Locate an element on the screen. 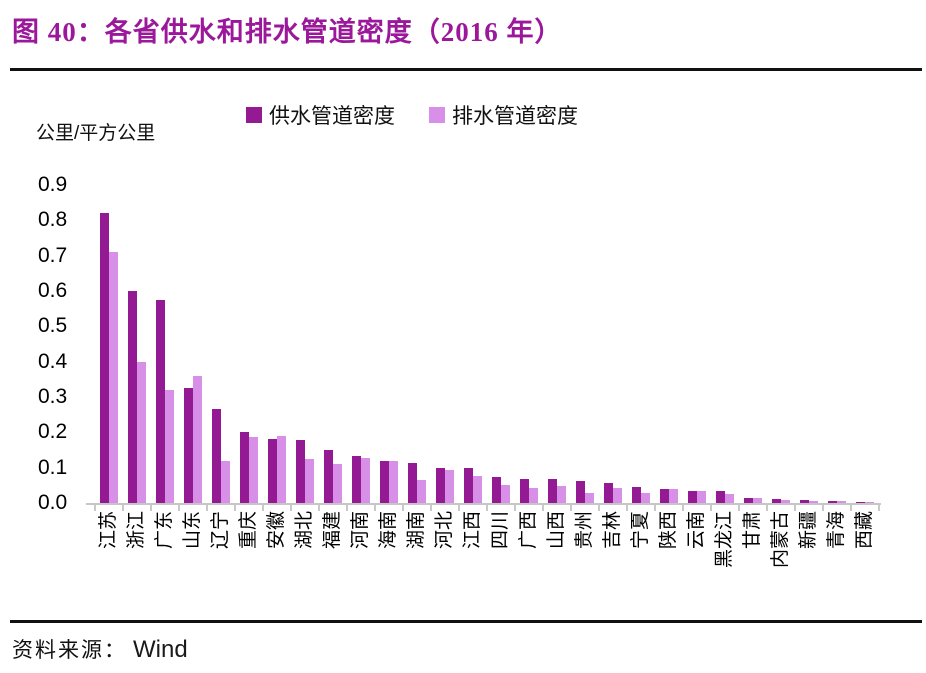  x-axis-label: 宁夏 is located at coordinates (640, 530).